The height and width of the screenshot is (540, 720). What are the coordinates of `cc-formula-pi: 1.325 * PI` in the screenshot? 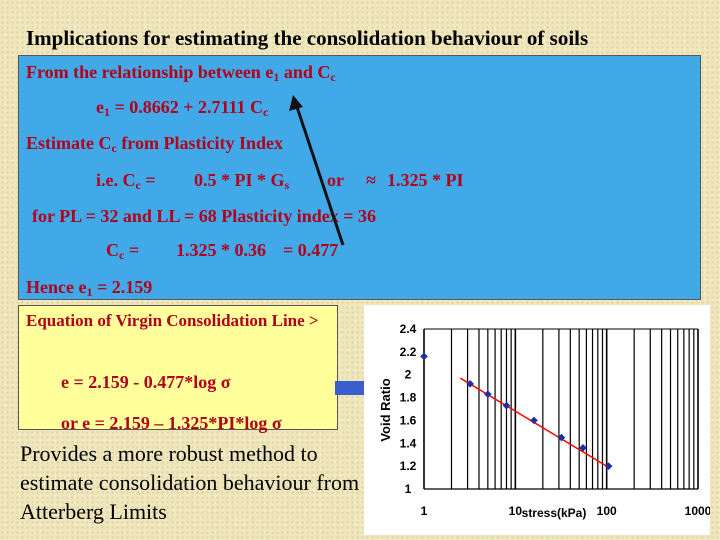 It's located at (425, 180).